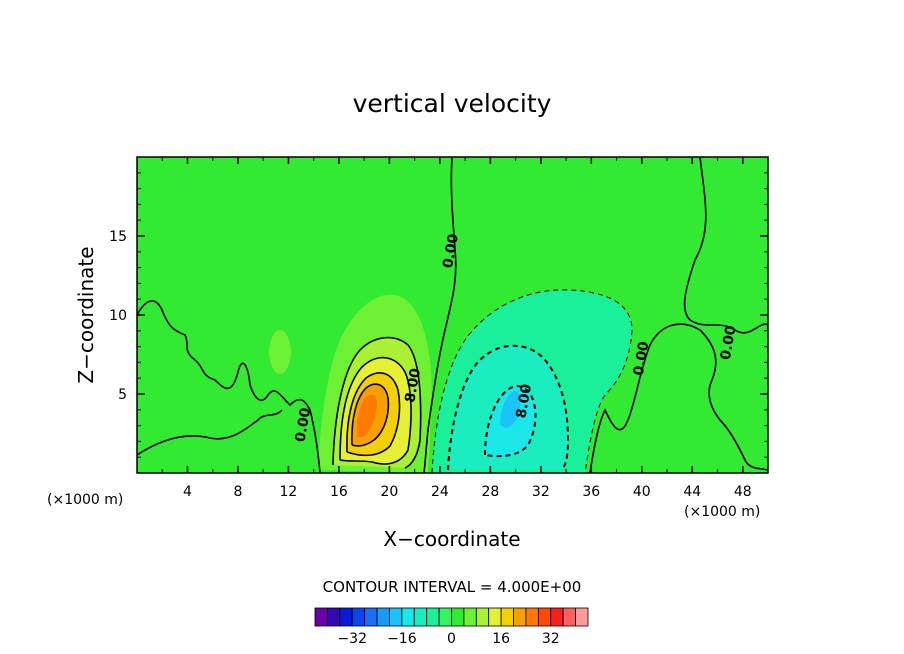  I want to click on contour-interval-text: CONTOUR INTERVAL = 4.000E+00, so click(452, 587).